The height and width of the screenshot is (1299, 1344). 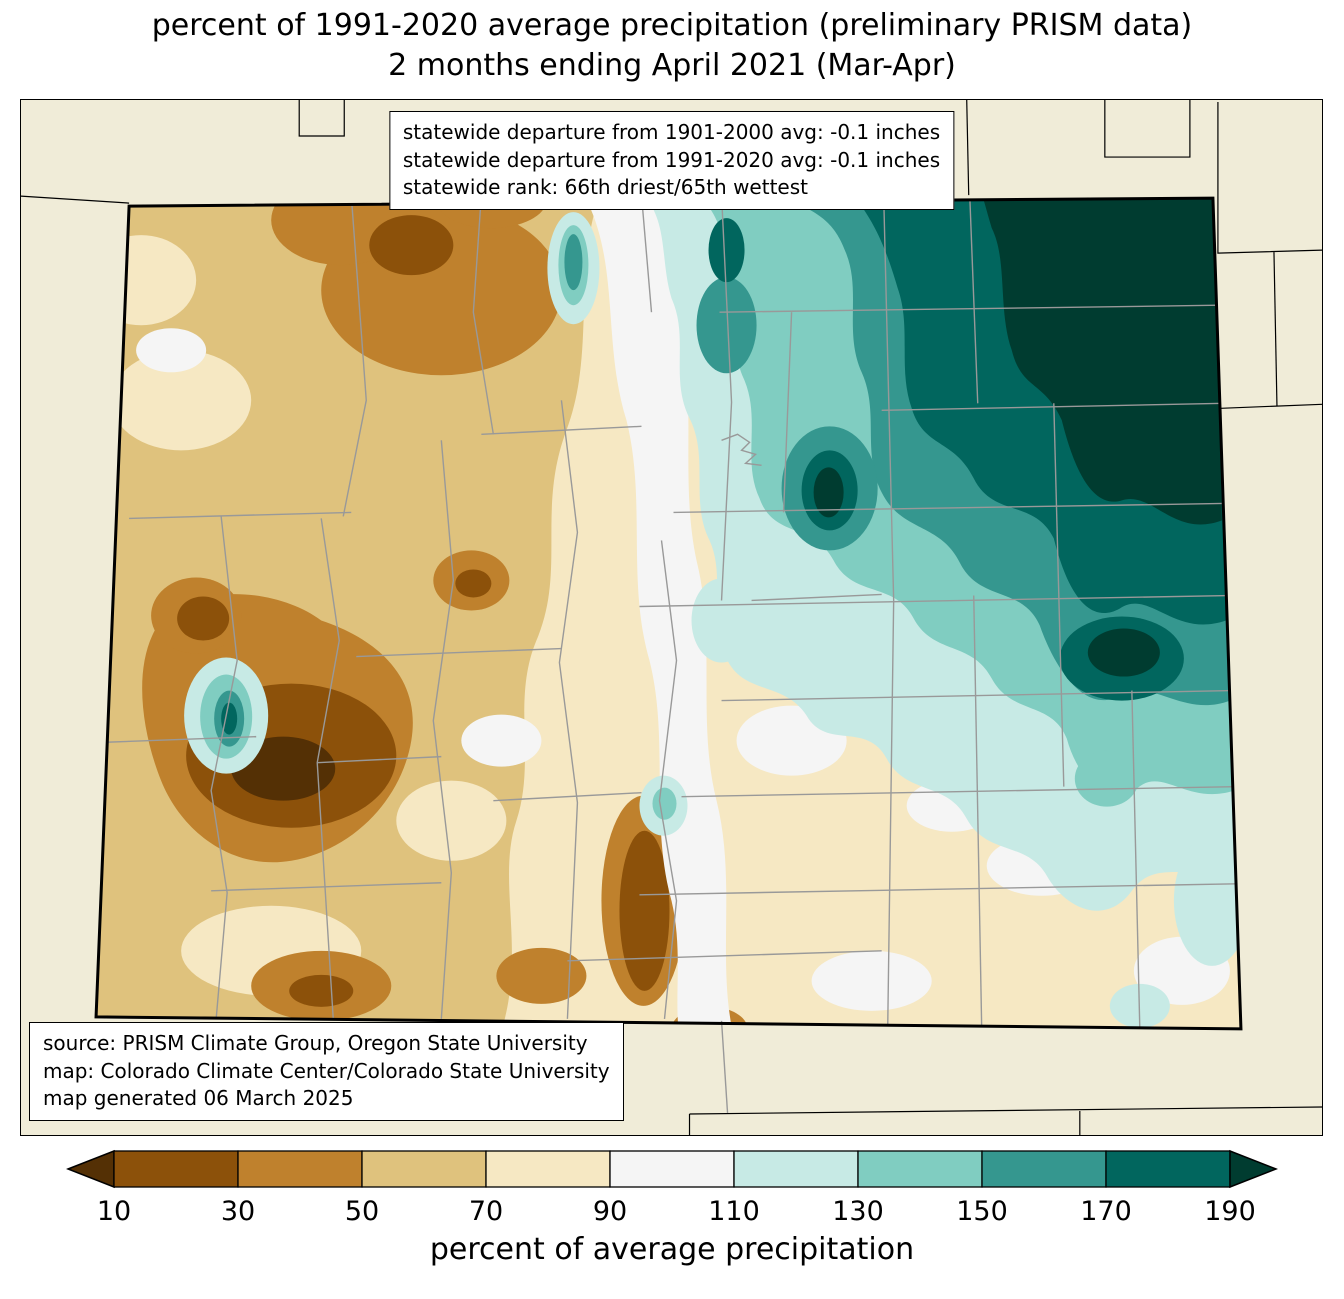 I want to click on colorbar-tick-label: 130, so click(x=858, y=1211).